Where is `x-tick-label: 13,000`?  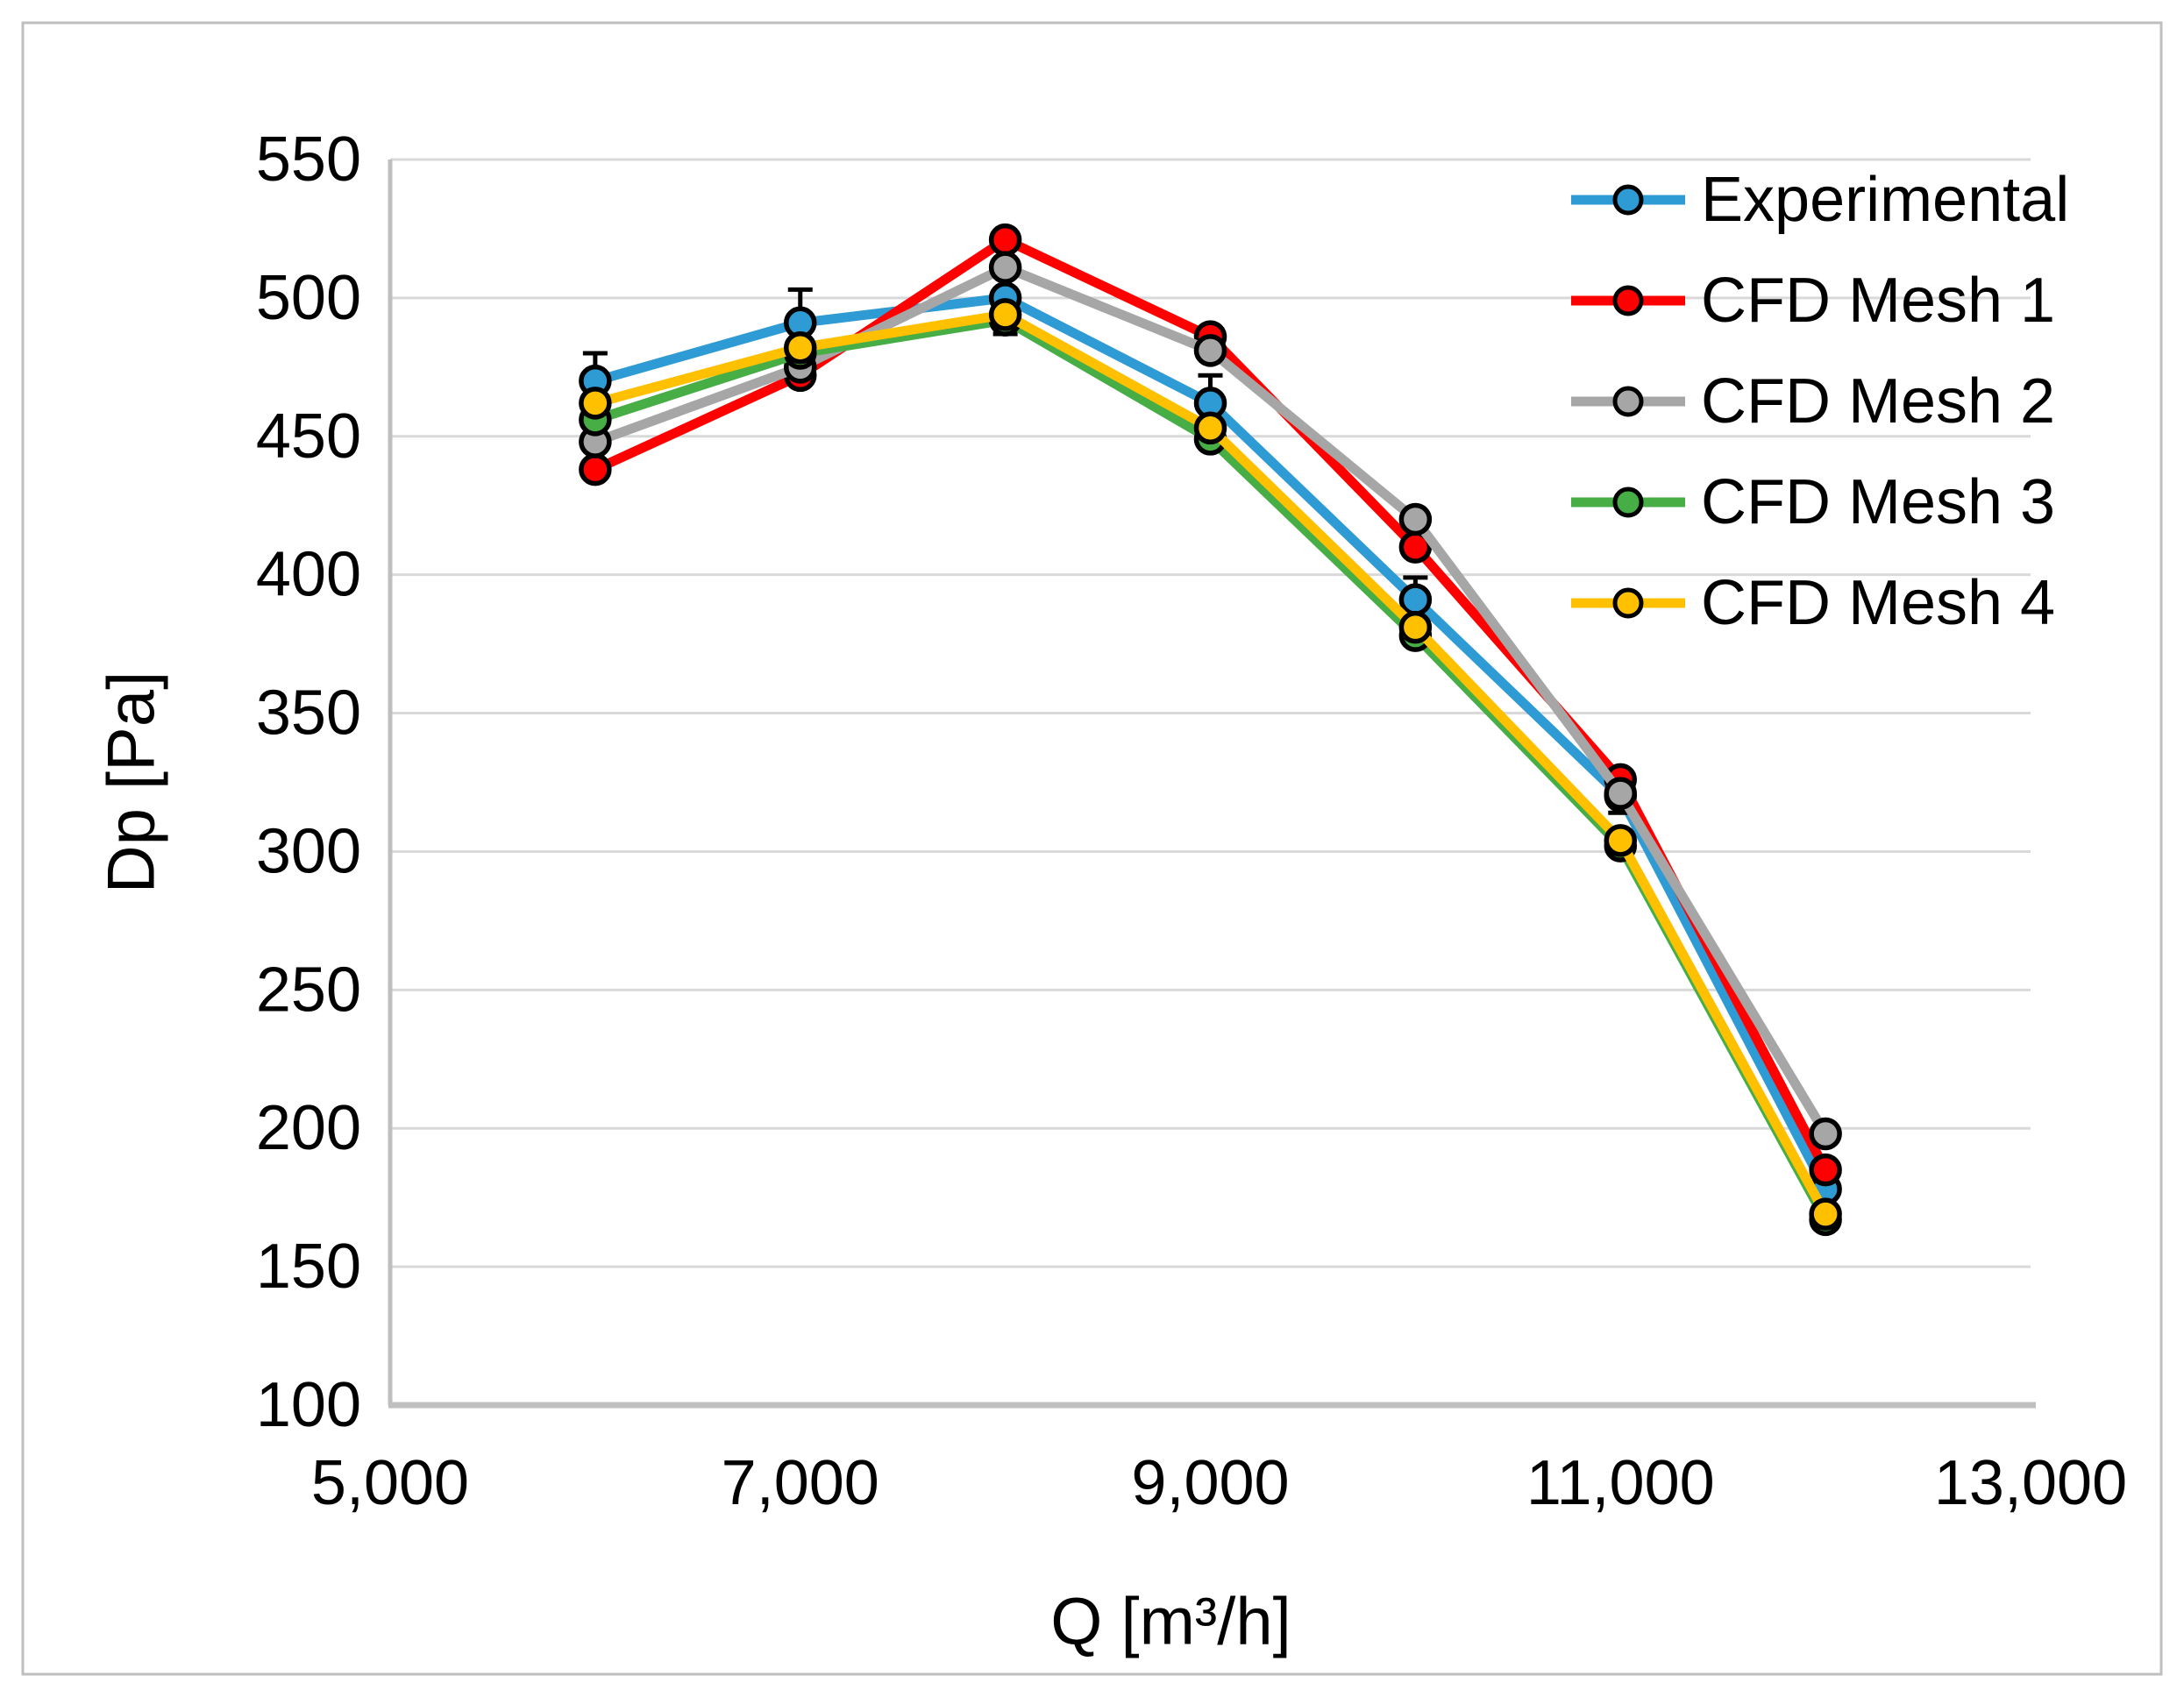 x-tick-label: 13,000 is located at coordinates (2030, 1483).